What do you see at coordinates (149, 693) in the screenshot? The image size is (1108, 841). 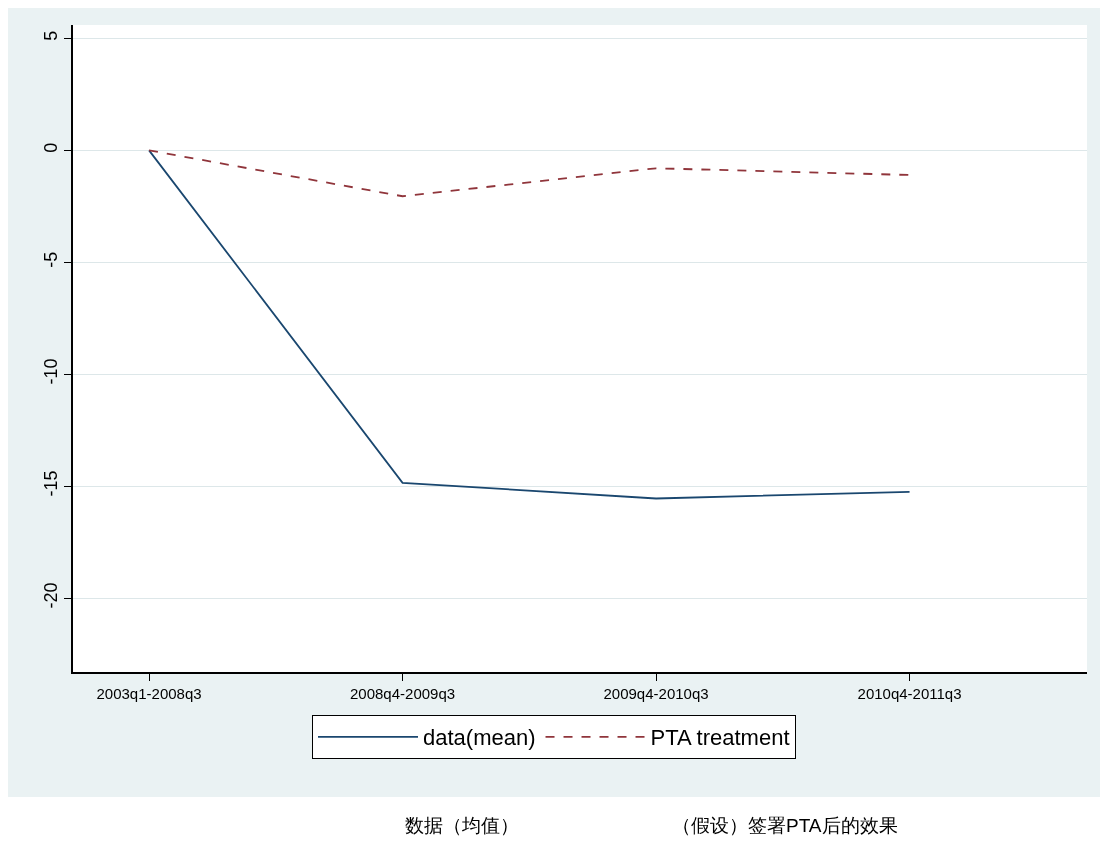 I see `x-tick-label: 2003q1-2008q3` at bounding box center [149, 693].